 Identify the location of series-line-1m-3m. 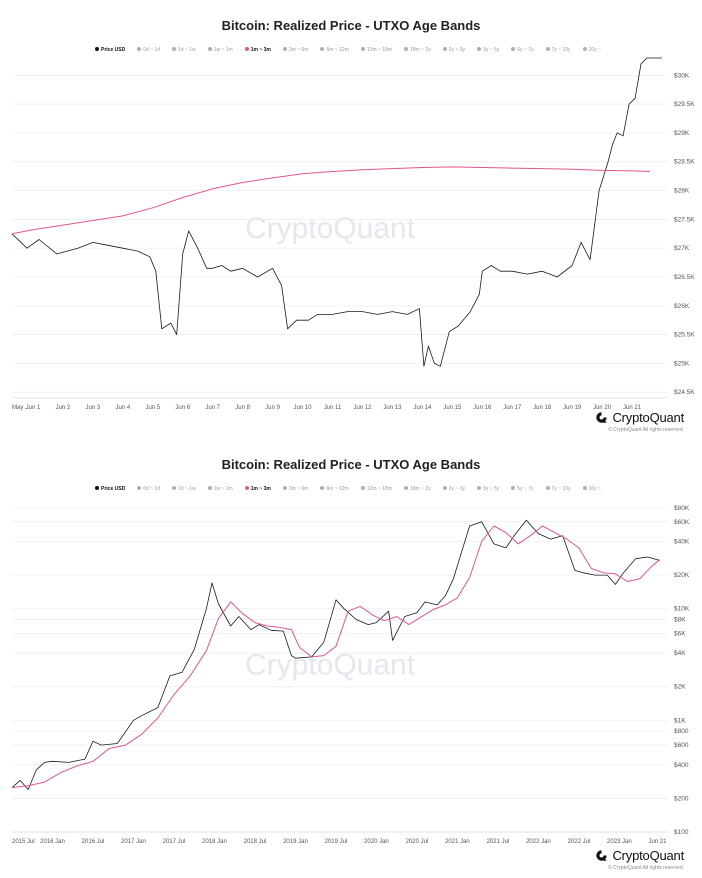
(331, 200).